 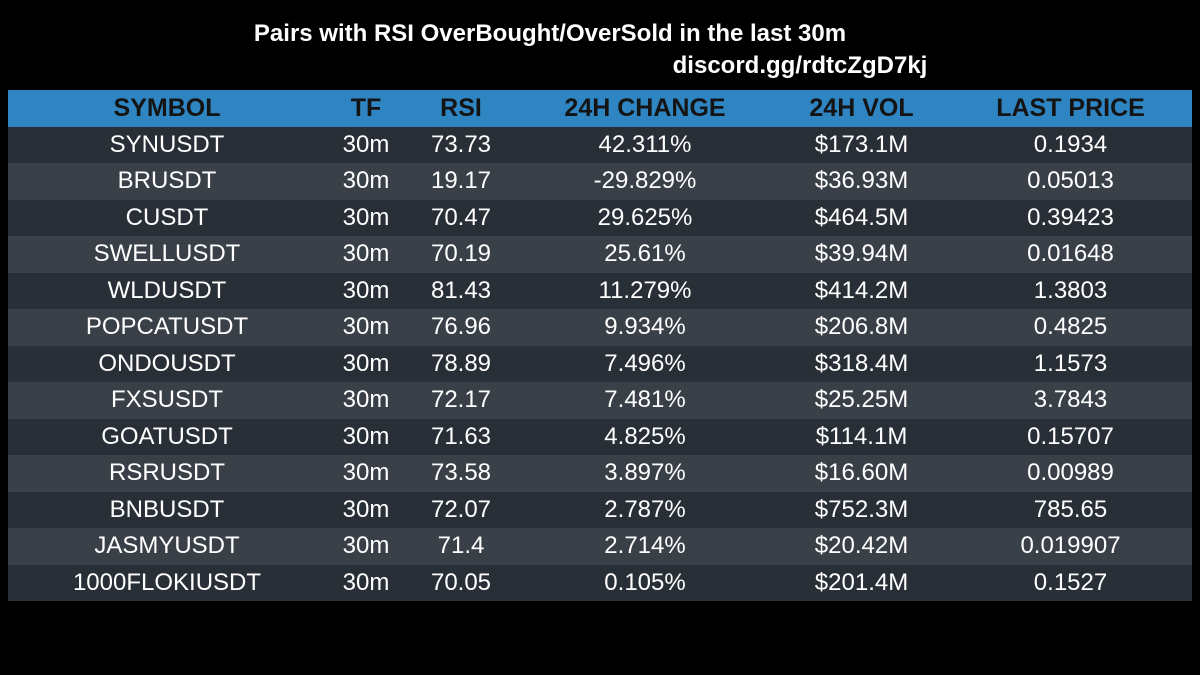 What do you see at coordinates (861, 254) in the screenshot?
I see `cell-vol: $39.94M` at bounding box center [861, 254].